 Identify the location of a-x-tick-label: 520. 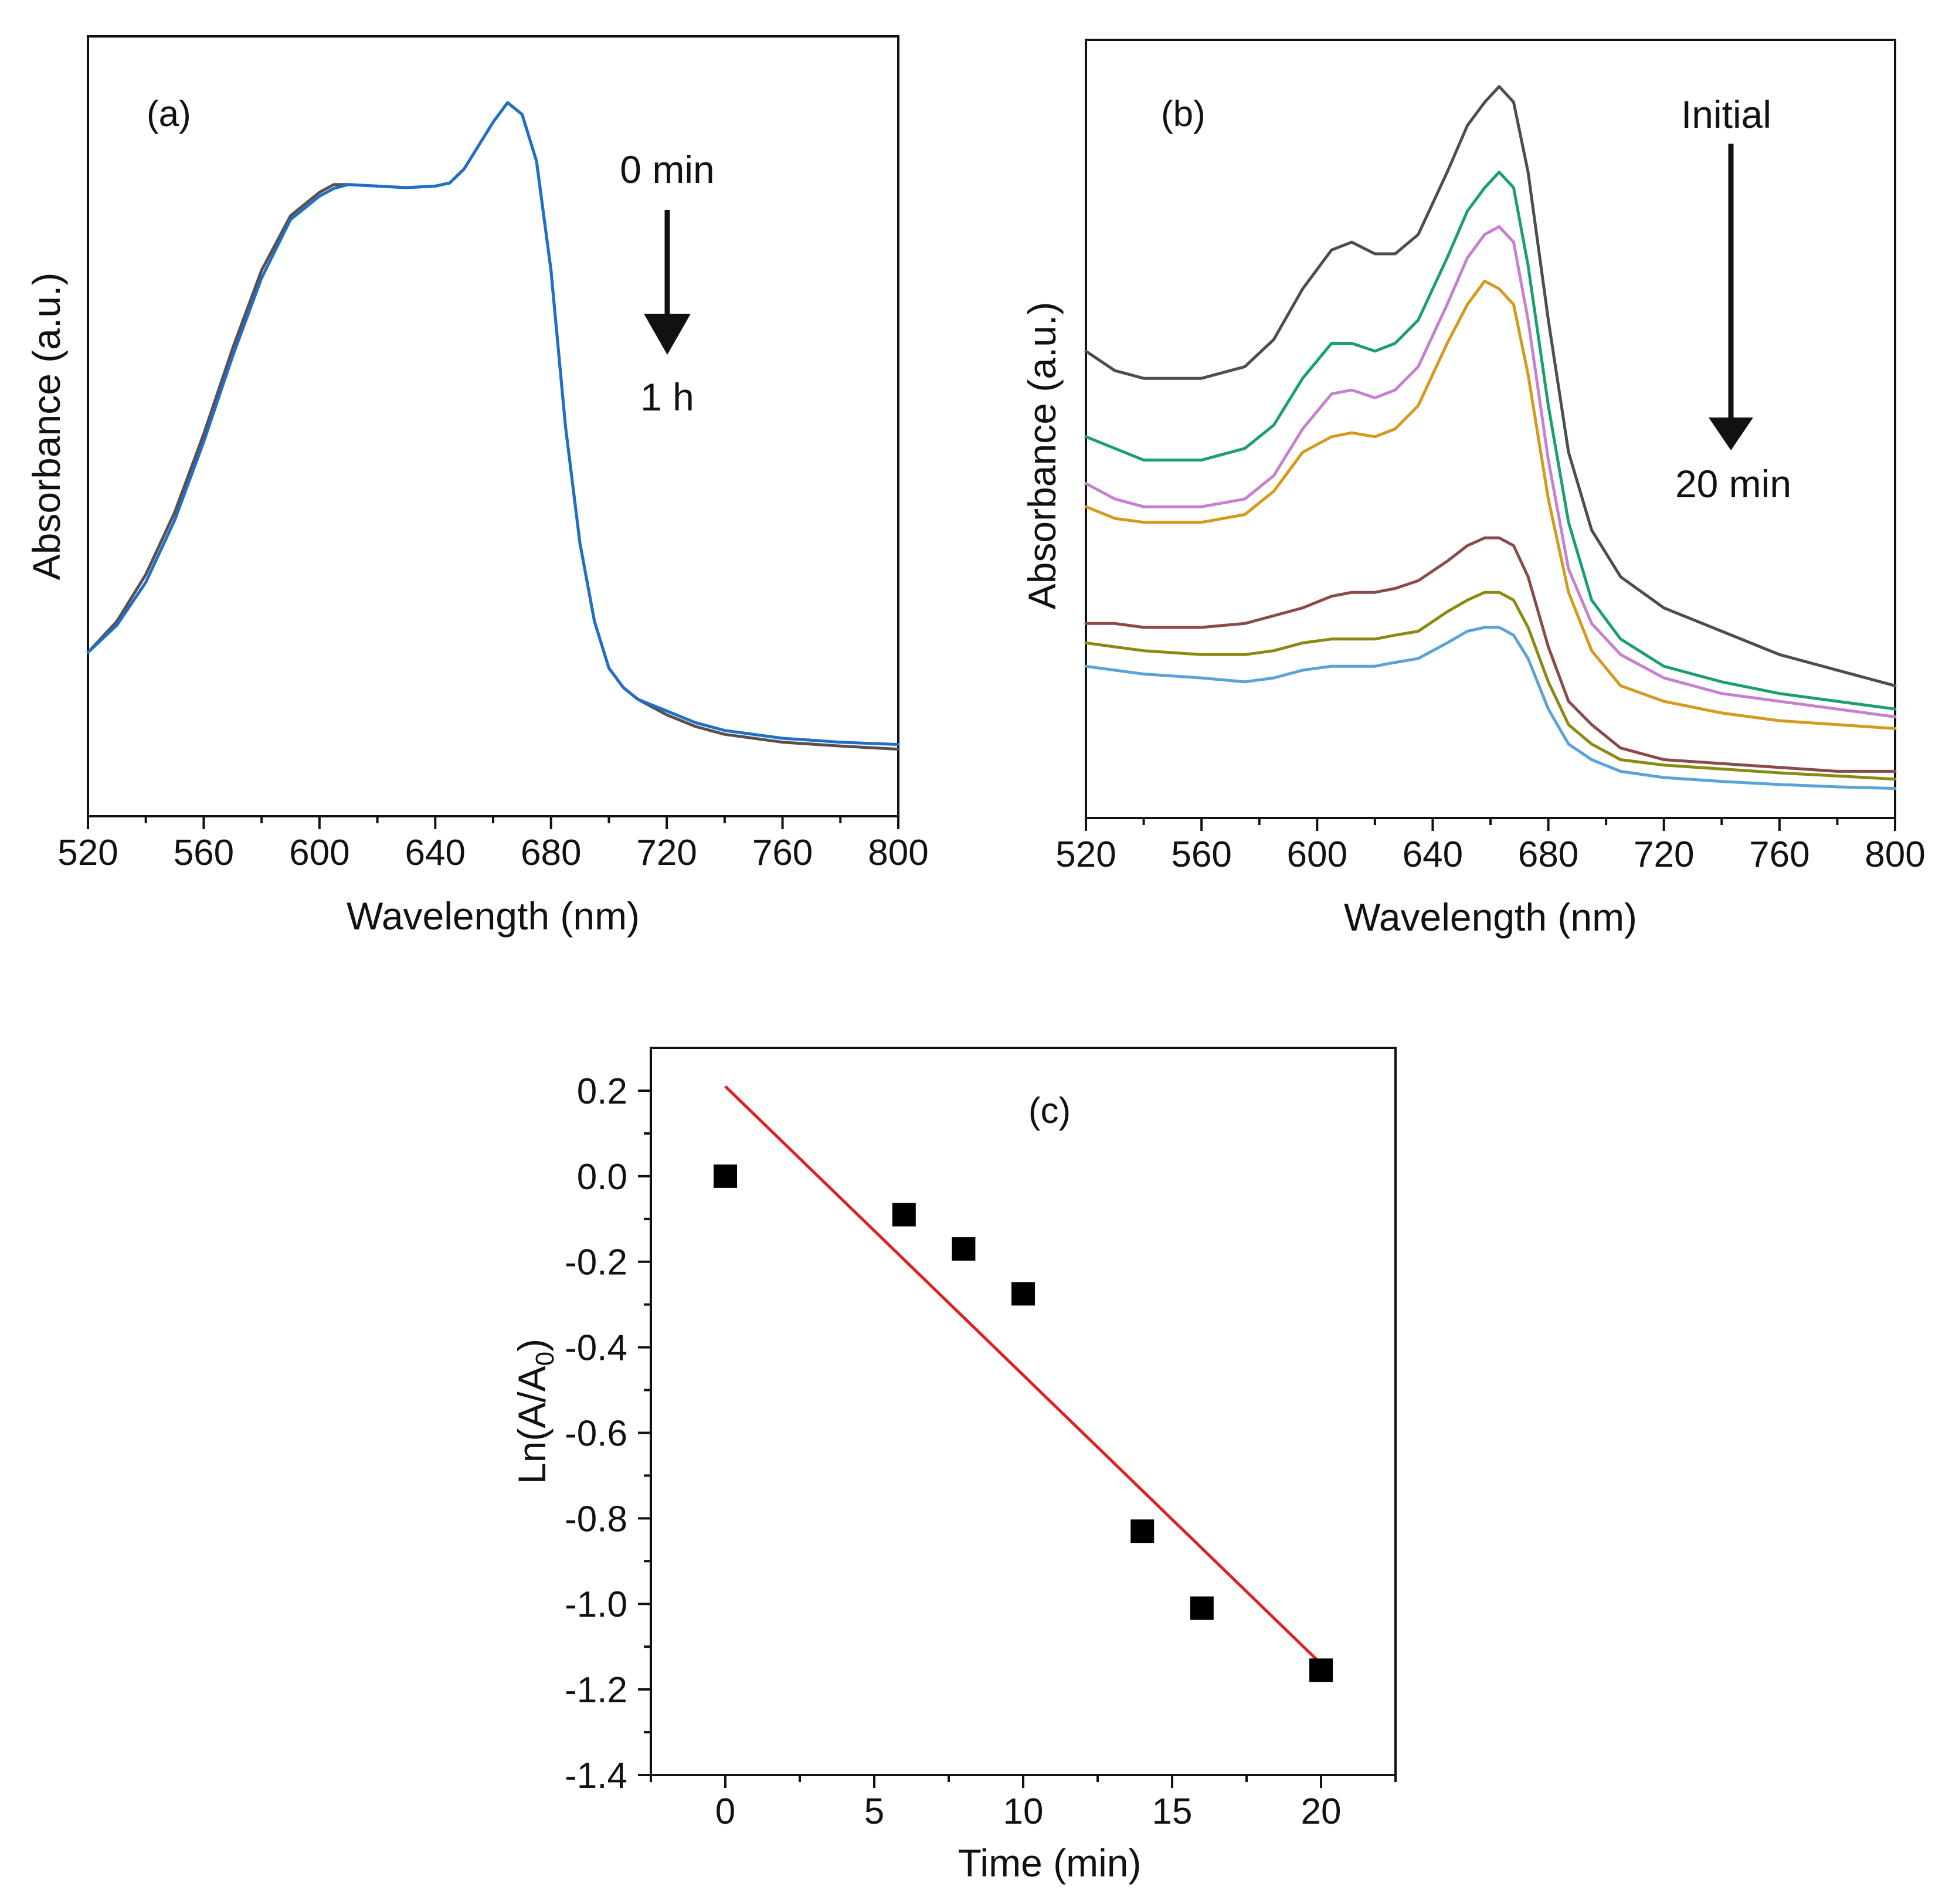
(87, 853).